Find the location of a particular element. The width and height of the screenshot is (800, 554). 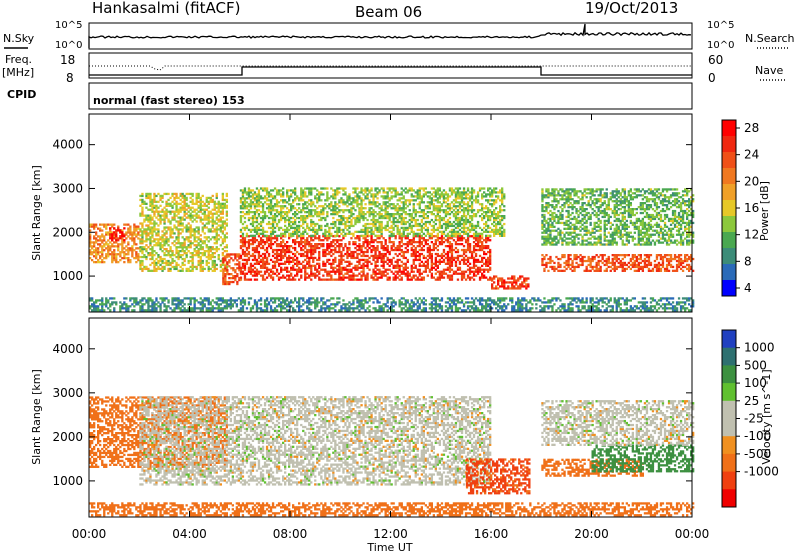

echo-cell-r4-2044 is located at coordinates (345, 254).